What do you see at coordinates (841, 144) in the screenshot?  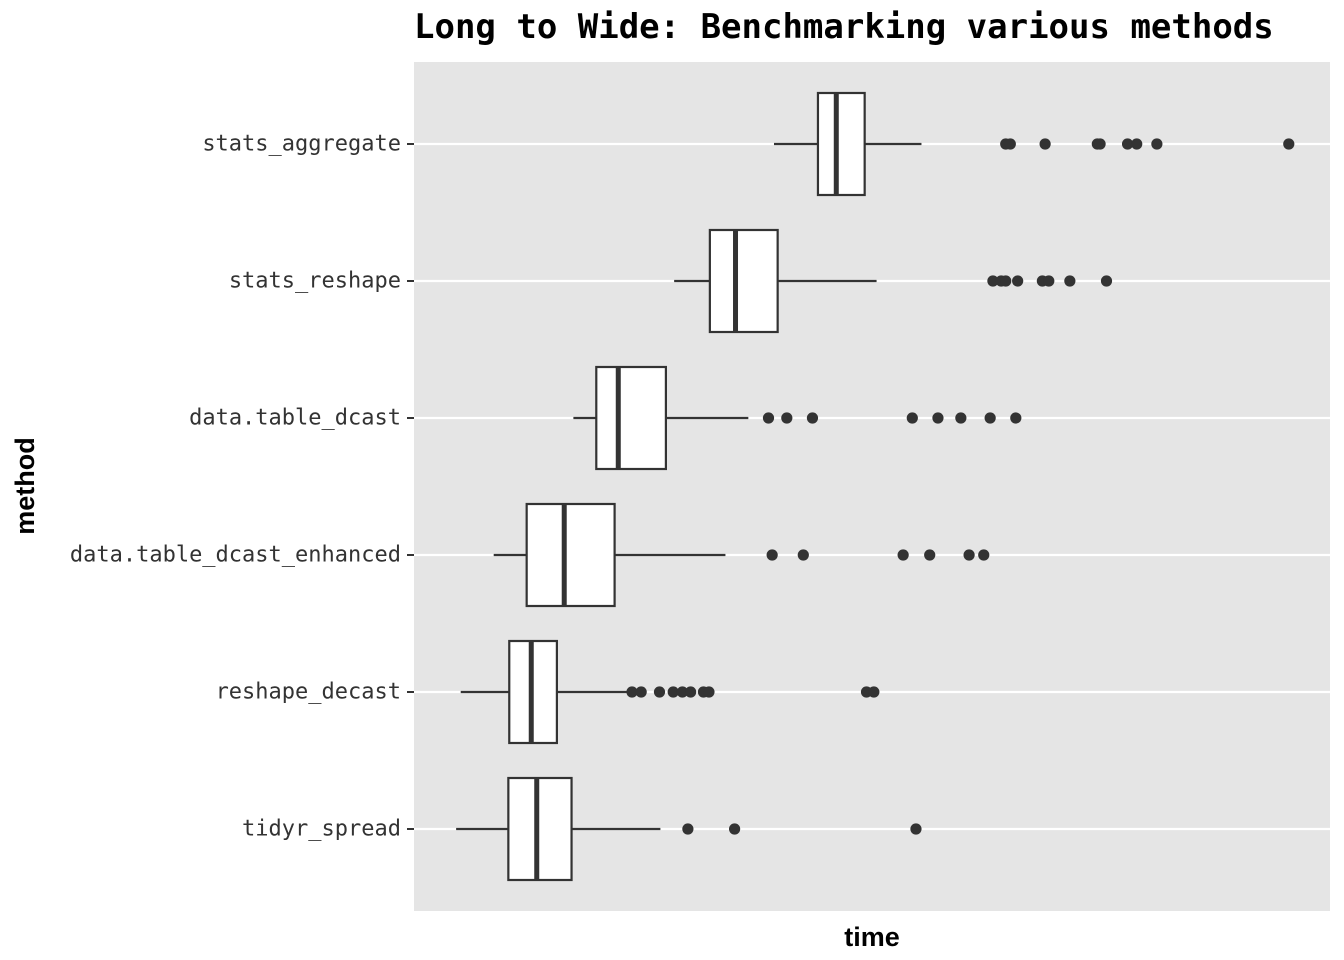 I see `iqr-box-stats-aggregate` at bounding box center [841, 144].